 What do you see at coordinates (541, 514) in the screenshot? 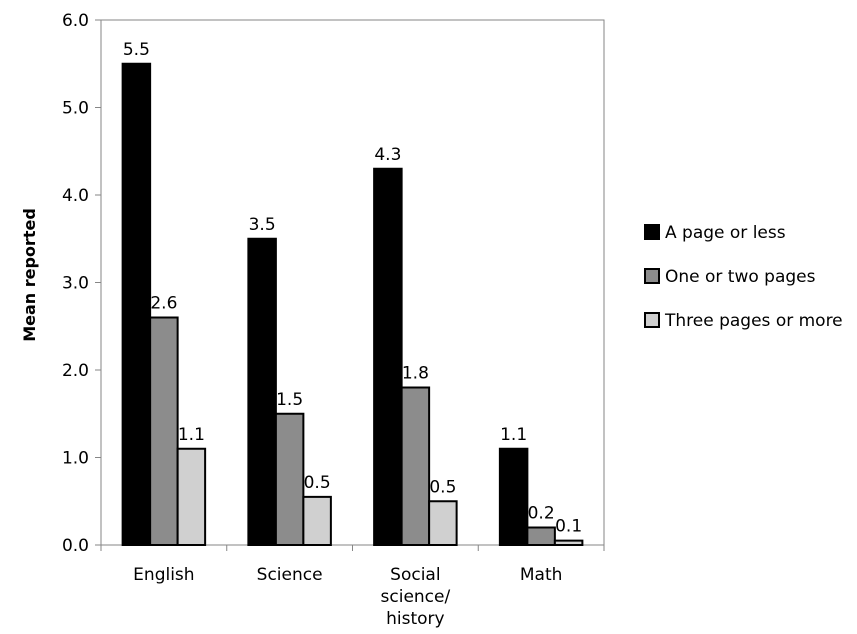
I see `bar-value-label: 0.2` at bounding box center [541, 514].